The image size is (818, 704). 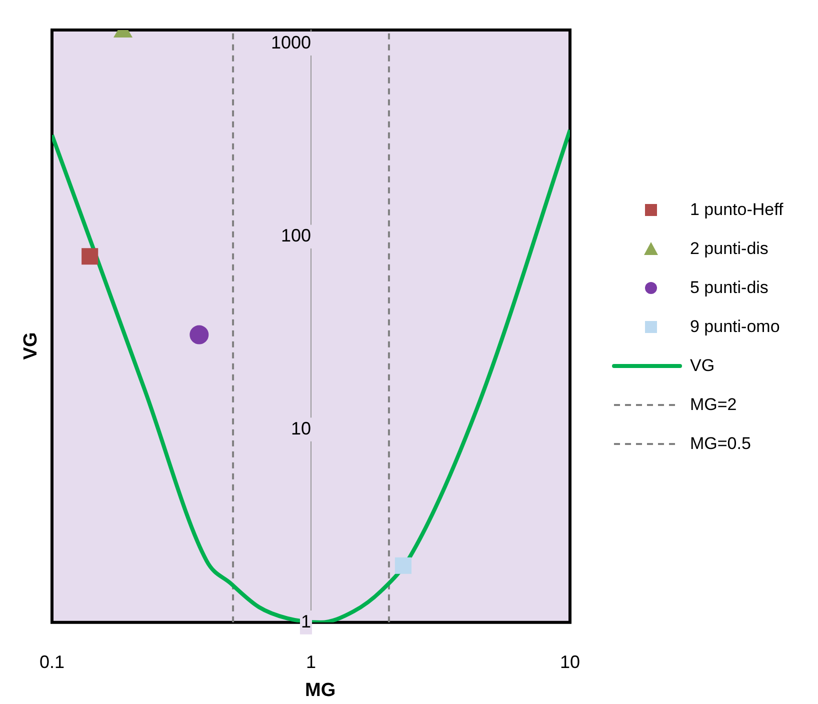 What do you see at coordinates (713, 404) in the screenshot?
I see `legend-label: MG=2` at bounding box center [713, 404].